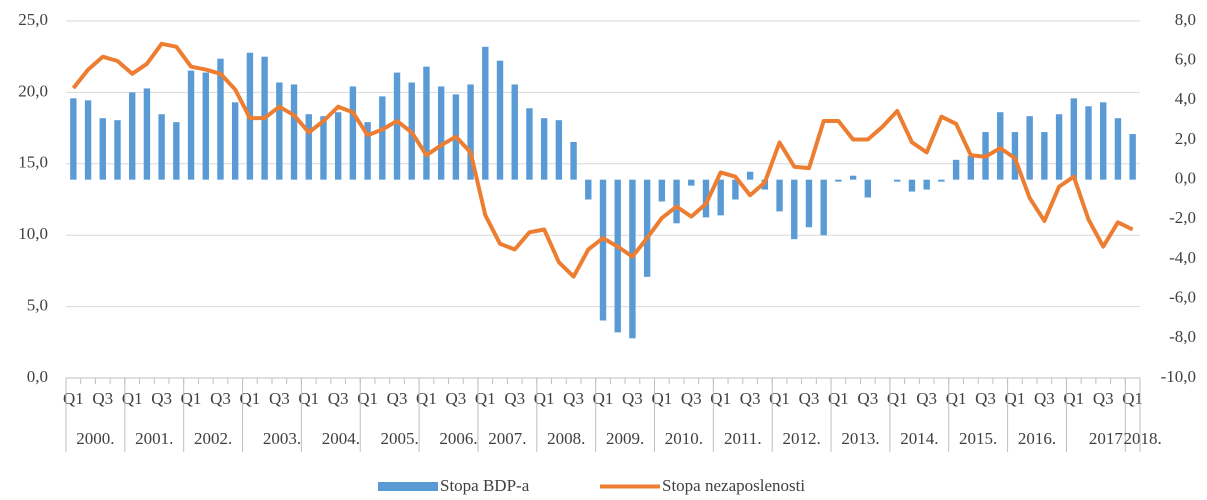 The width and height of the screenshot is (1207, 500). What do you see at coordinates (743, 438) in the screenshot?
I see `year-label: 2011.` at bounding box center [743, 438].